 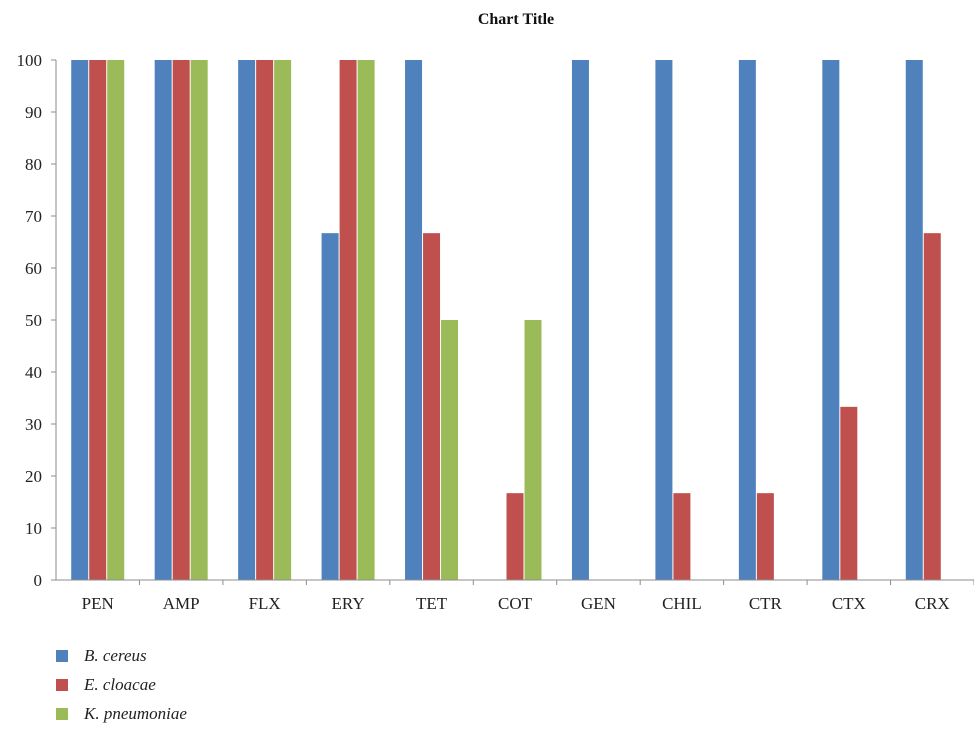 I want to click on x-axis-ticks: PEN AMP FLX ERY TET COT GEN CHIL CTR CTX CRX, so click(x=528, y=596).